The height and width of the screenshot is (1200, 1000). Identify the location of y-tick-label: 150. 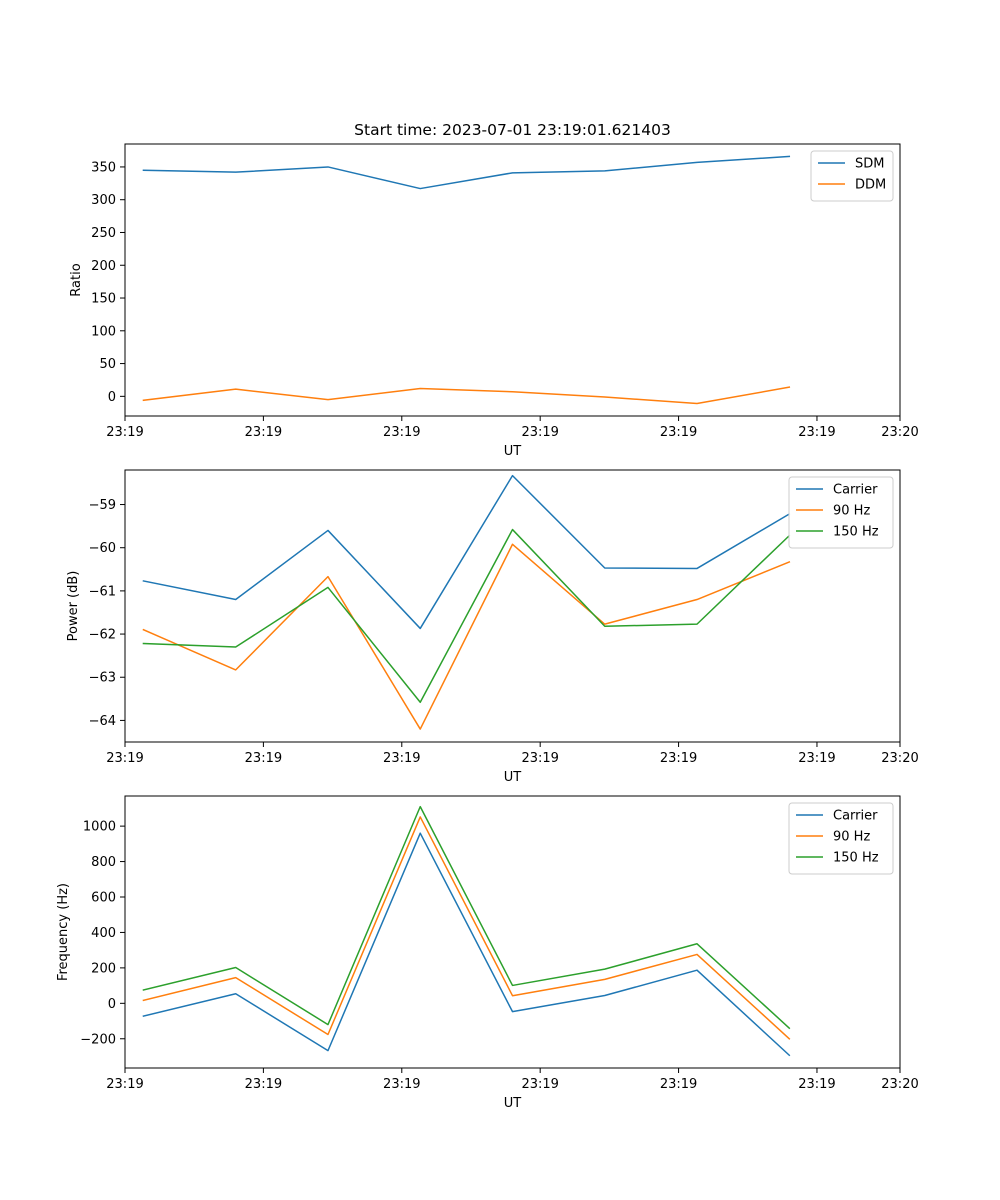
(103, 299).